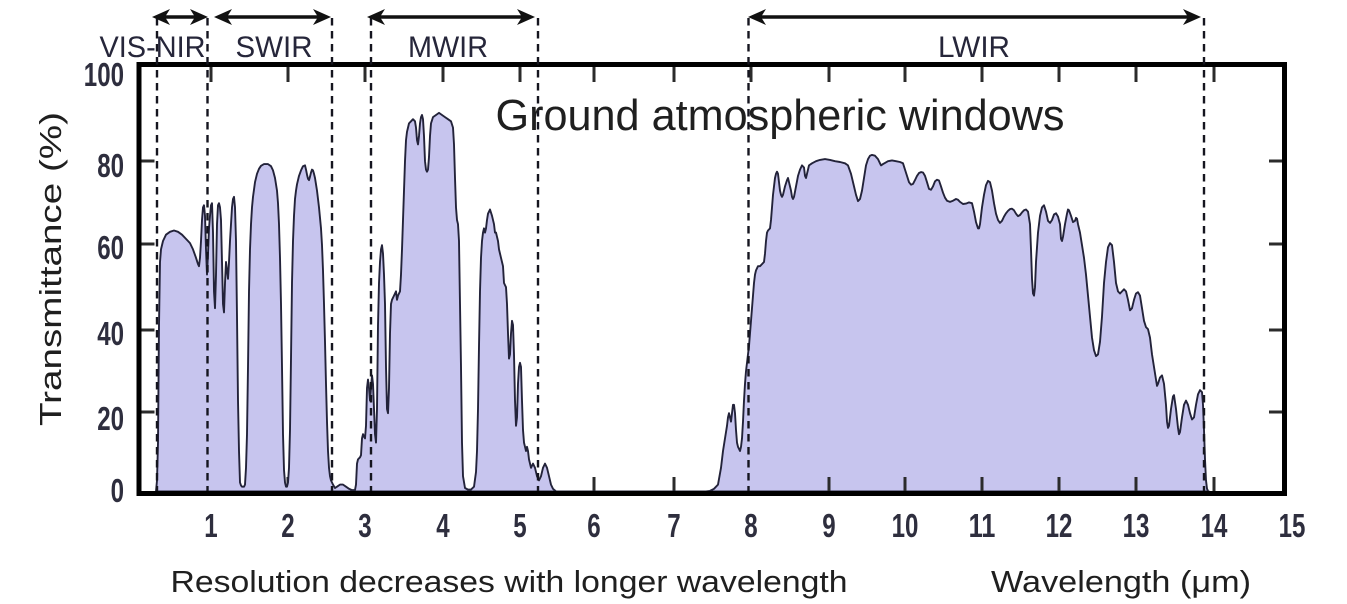 Image resolution: width=1347 pixels, height=604 pixels. What do you see at coordinates (117, 490) in the screenshot?
I see `svg-text: 0` at bounding box center [117, 490].